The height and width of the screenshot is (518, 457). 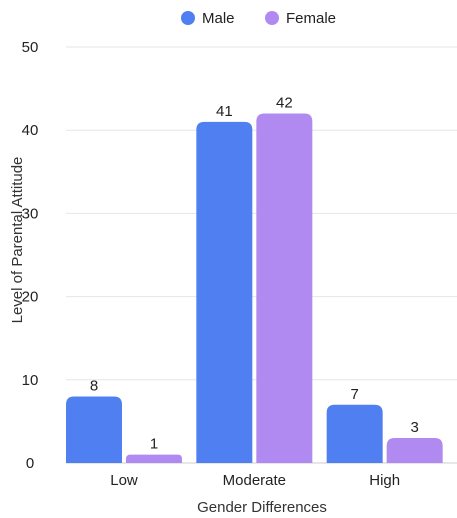 What do you see at coordinates (30, 380) in the screenshot?
I see `y-tick-label: 10` at bounding box center [30, 380].